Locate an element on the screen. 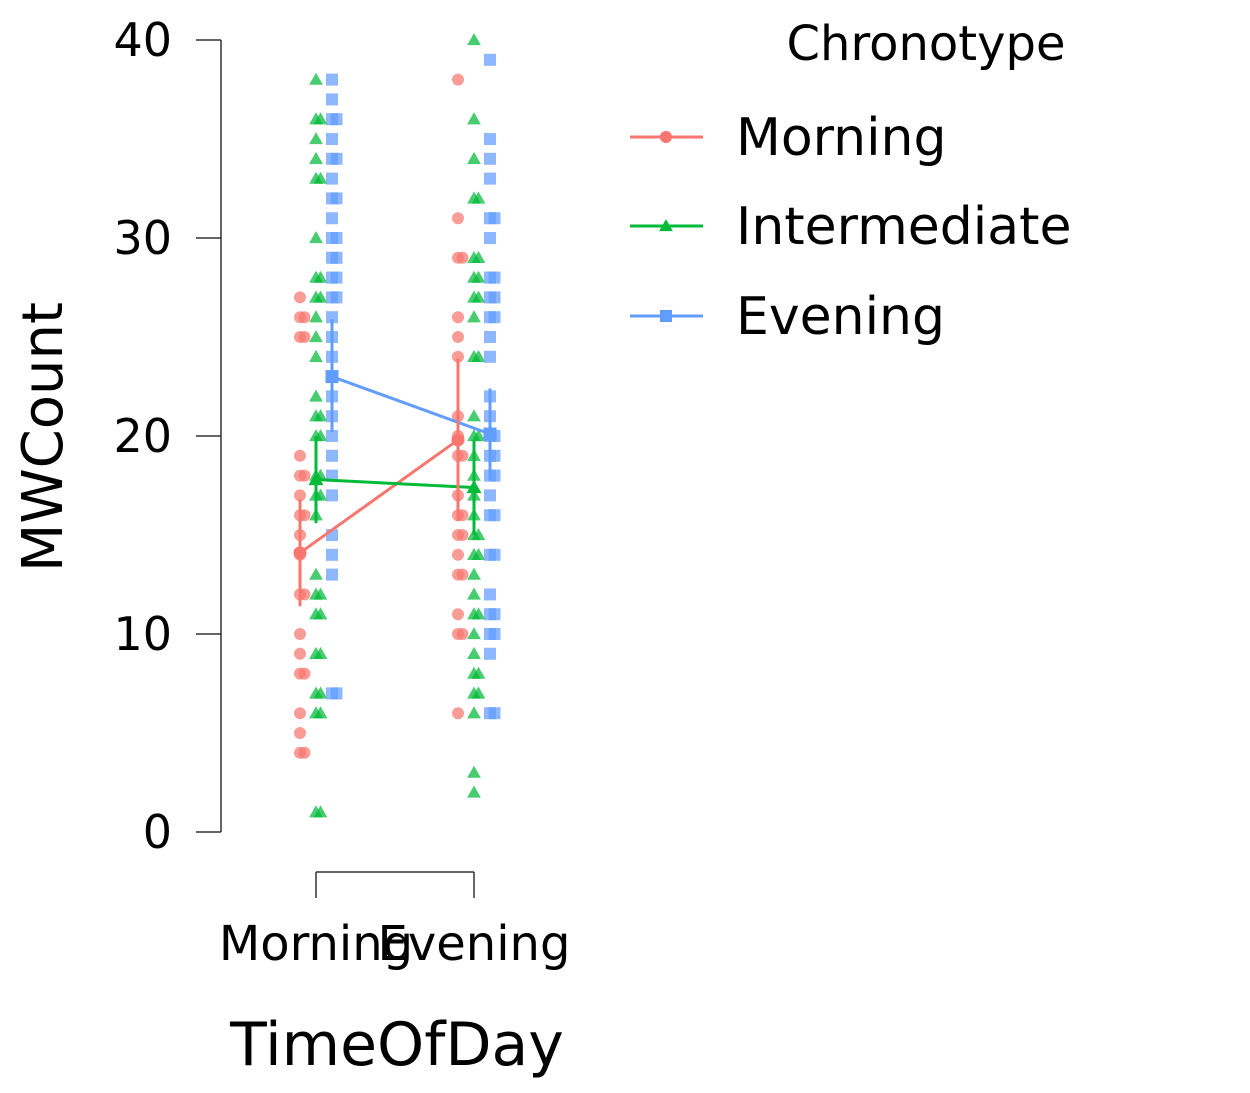 The height and width of the screenshot is (1093, 1250). legend-label: Morning is located at coordinates (841, 138).